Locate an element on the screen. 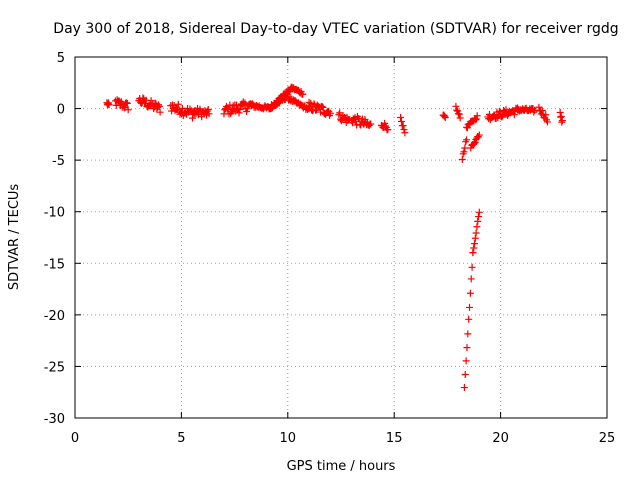 The image size is (640, 480). y-axis-label: SDTVAR / TECUs is located at coordinates (14, 237).